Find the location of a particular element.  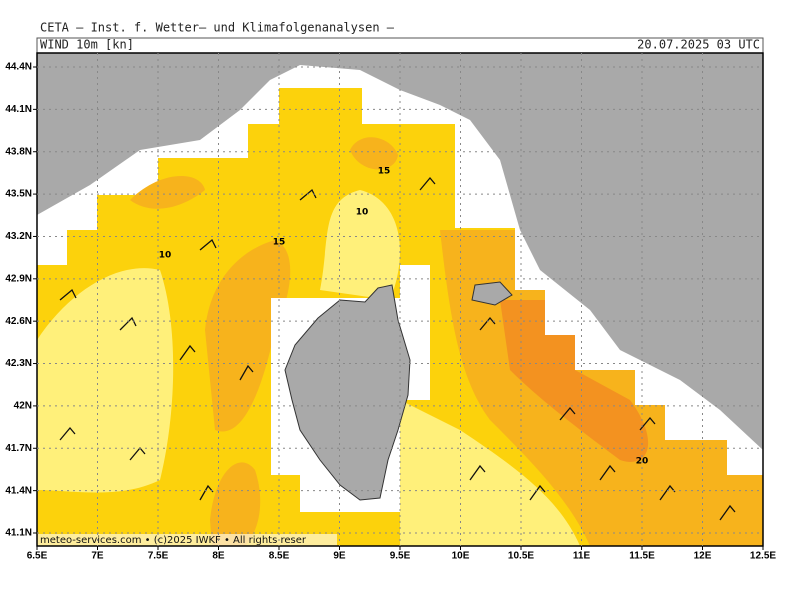

corsica is located at coordinates (347, 392).